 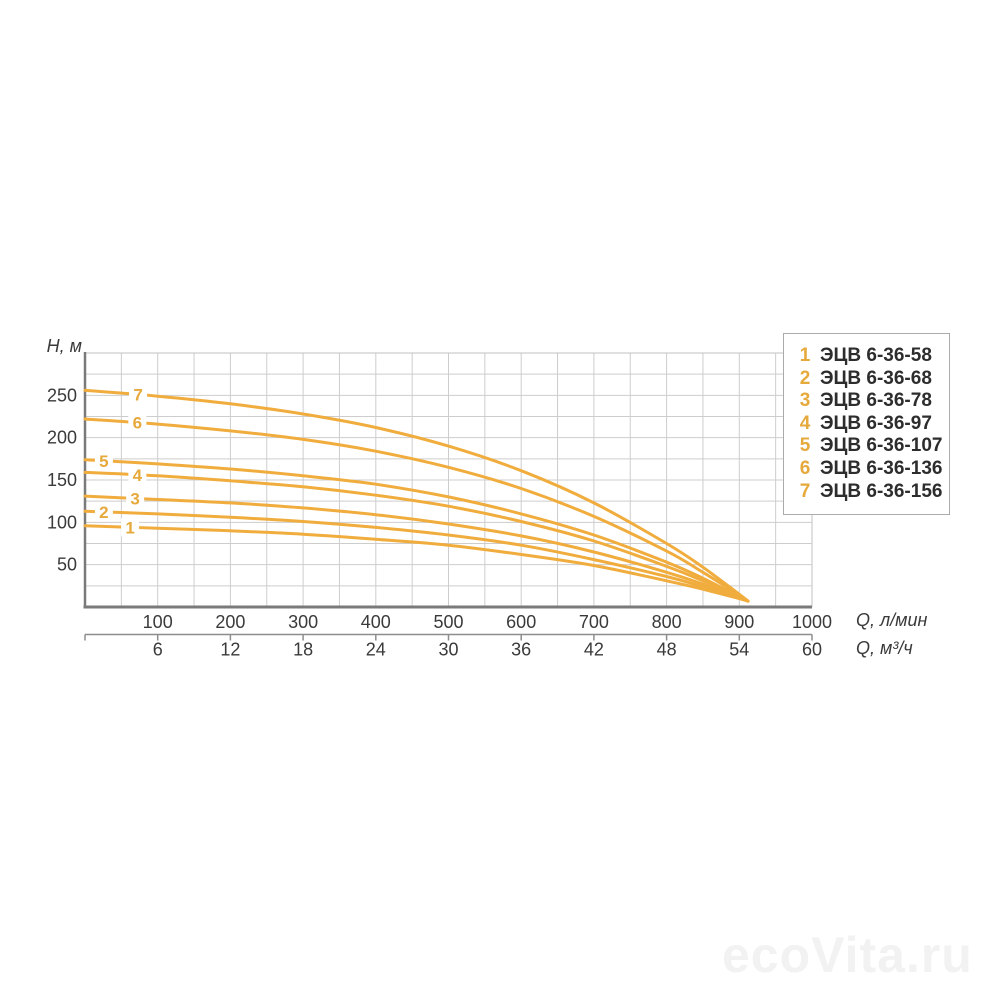 I want to click on x-axis-primary-unit-label: Q, л/мин, so click(x=892, y=620).